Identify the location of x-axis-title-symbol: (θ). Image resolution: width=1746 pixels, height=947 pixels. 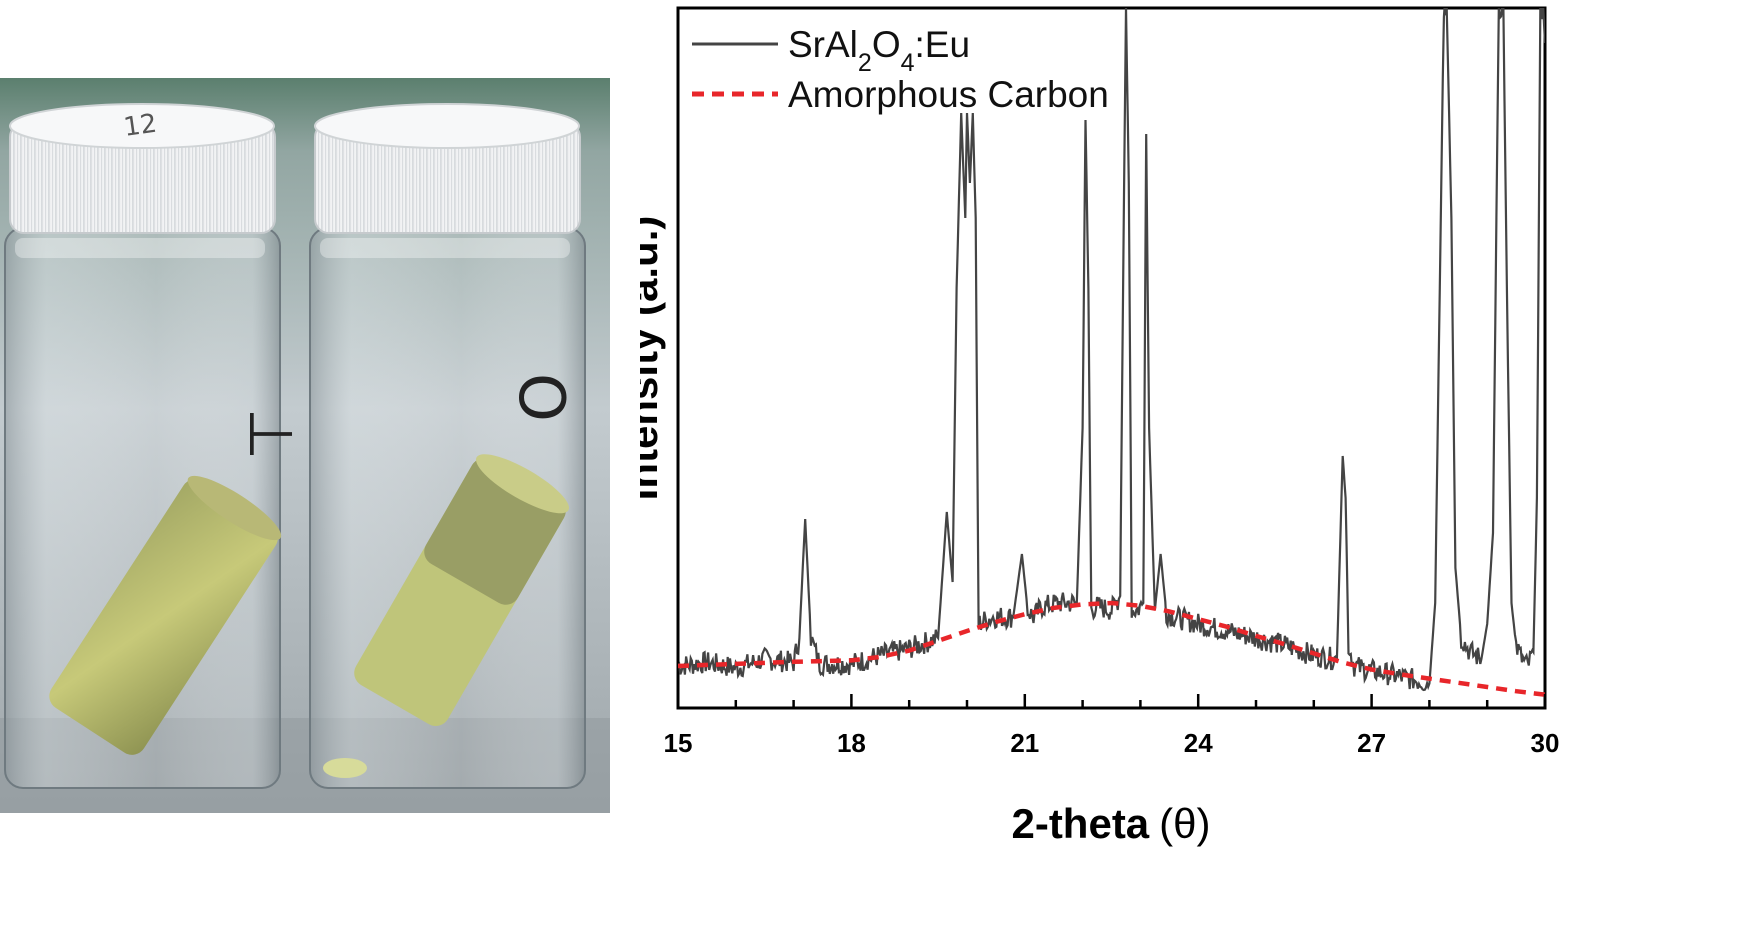
(1184, 823).